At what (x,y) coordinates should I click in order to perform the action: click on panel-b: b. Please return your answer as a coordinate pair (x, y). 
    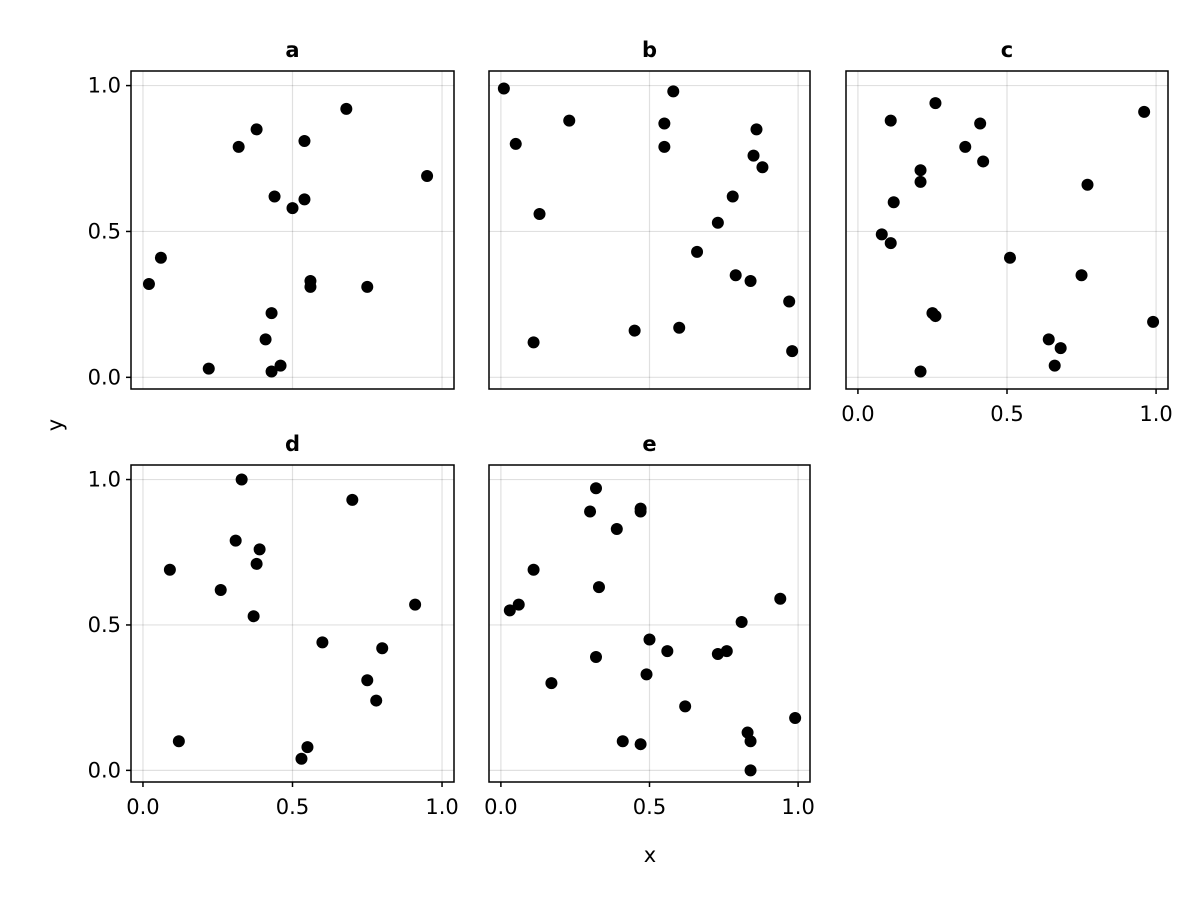
    Looking at the image, I should click on (649, 214).